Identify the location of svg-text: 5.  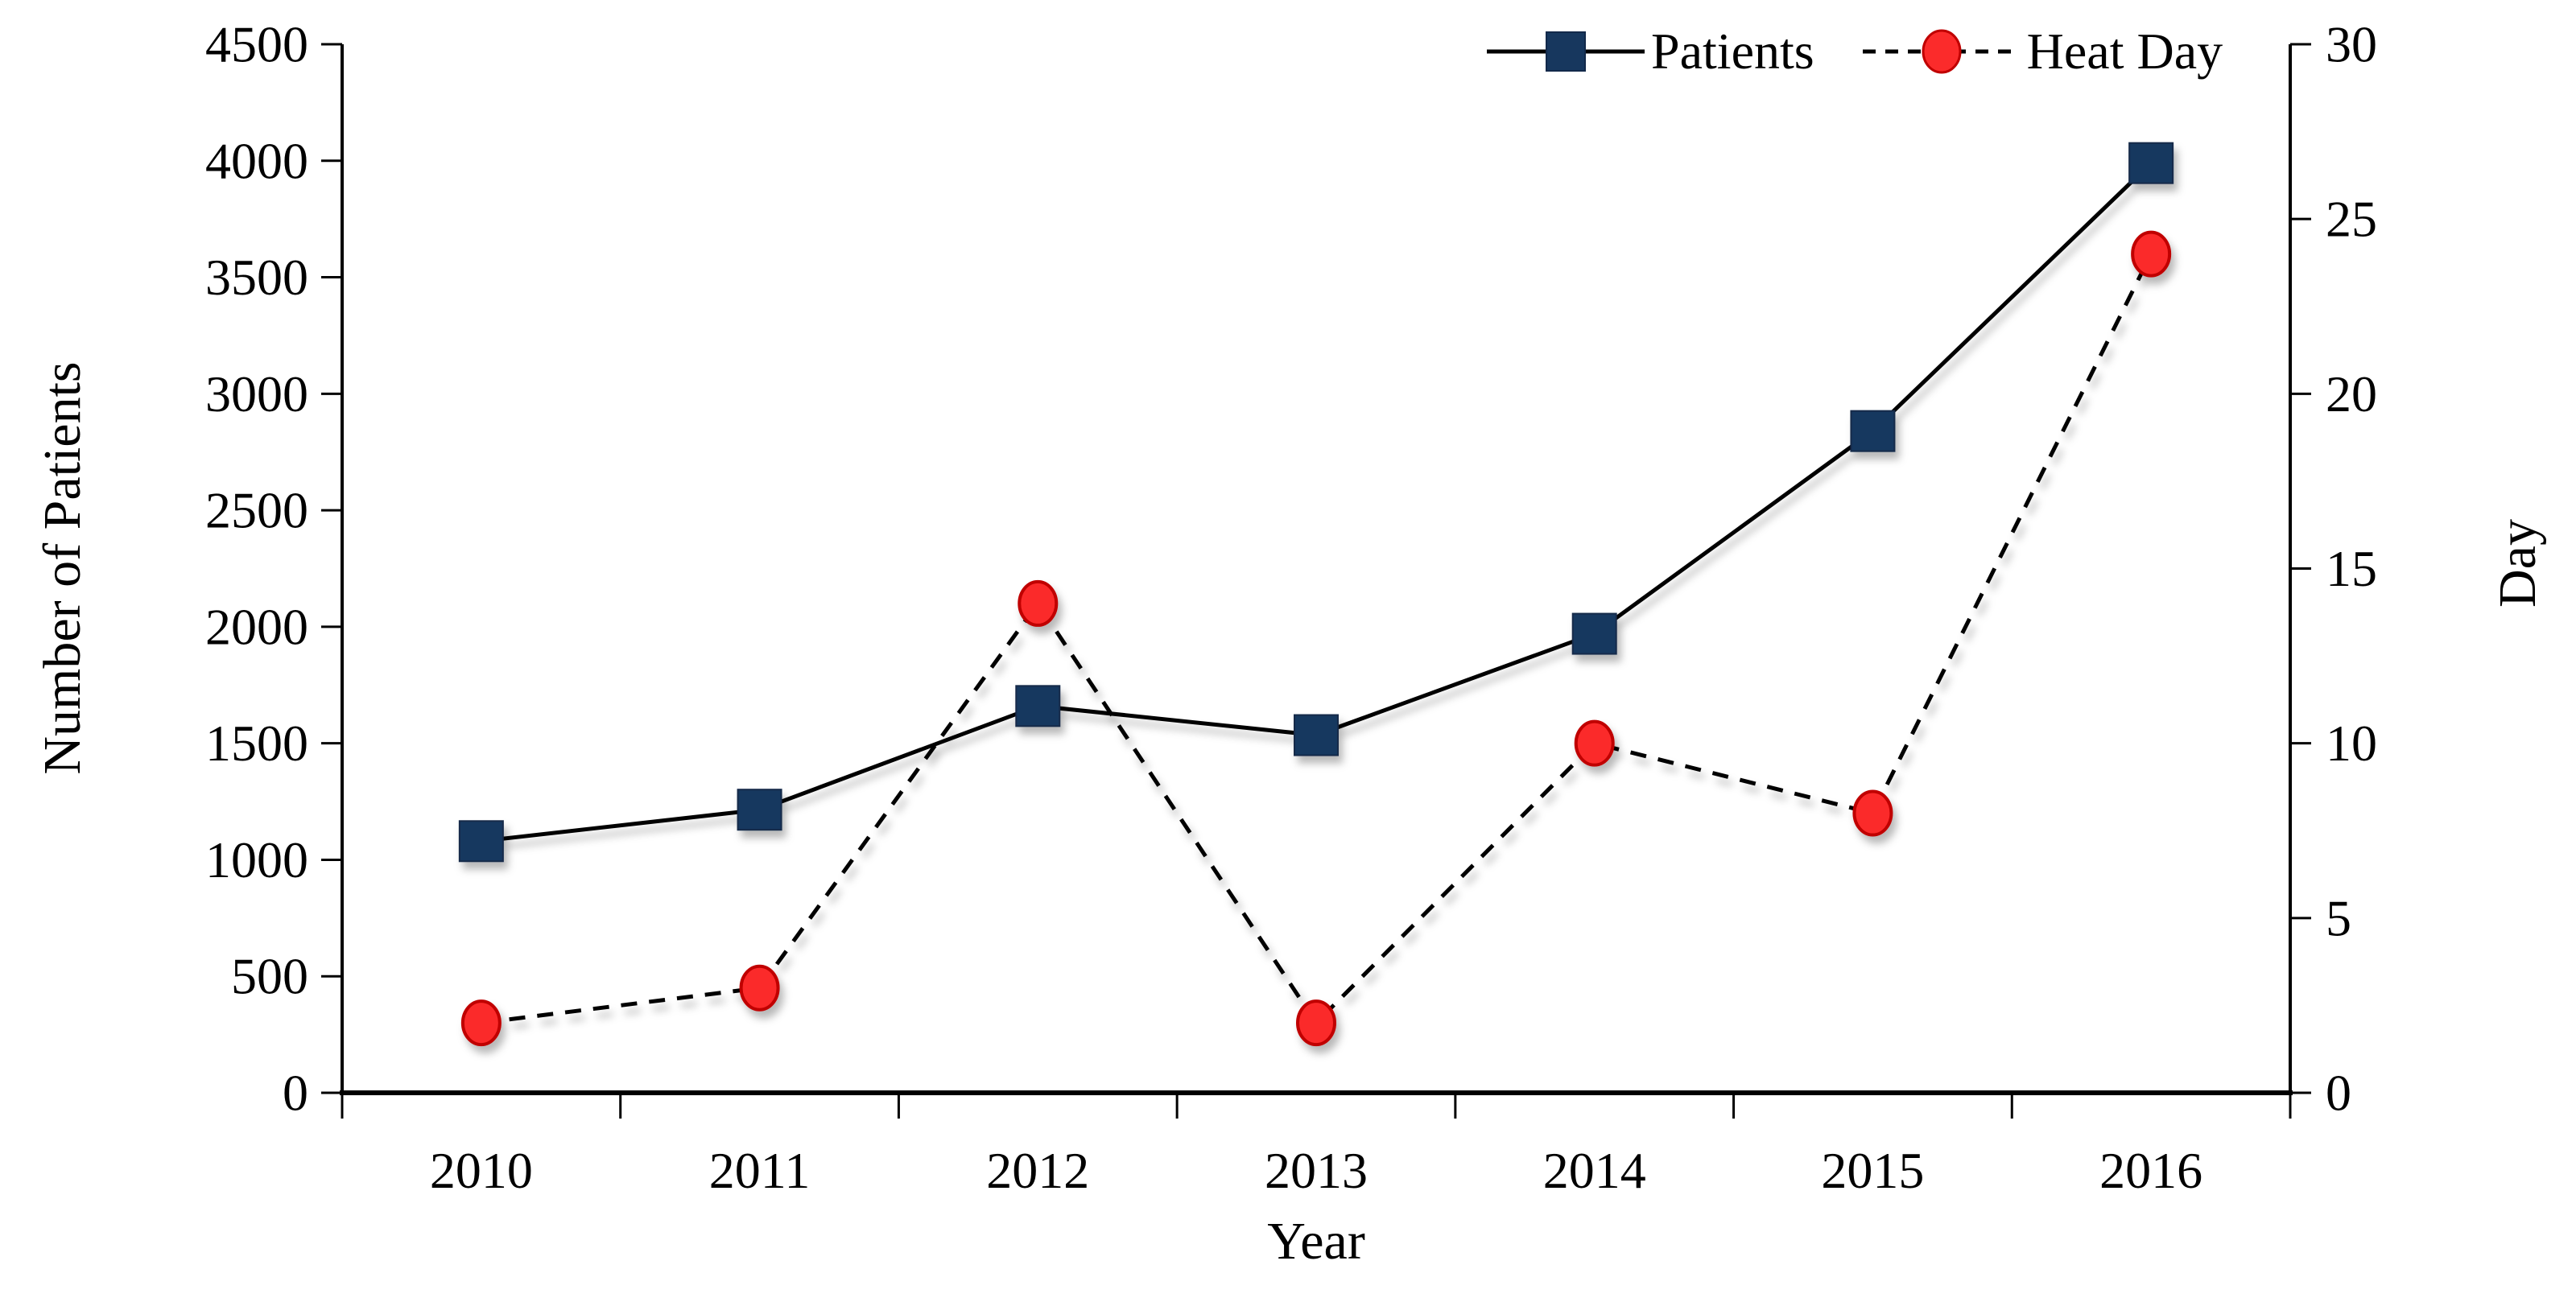
(2338, 917).